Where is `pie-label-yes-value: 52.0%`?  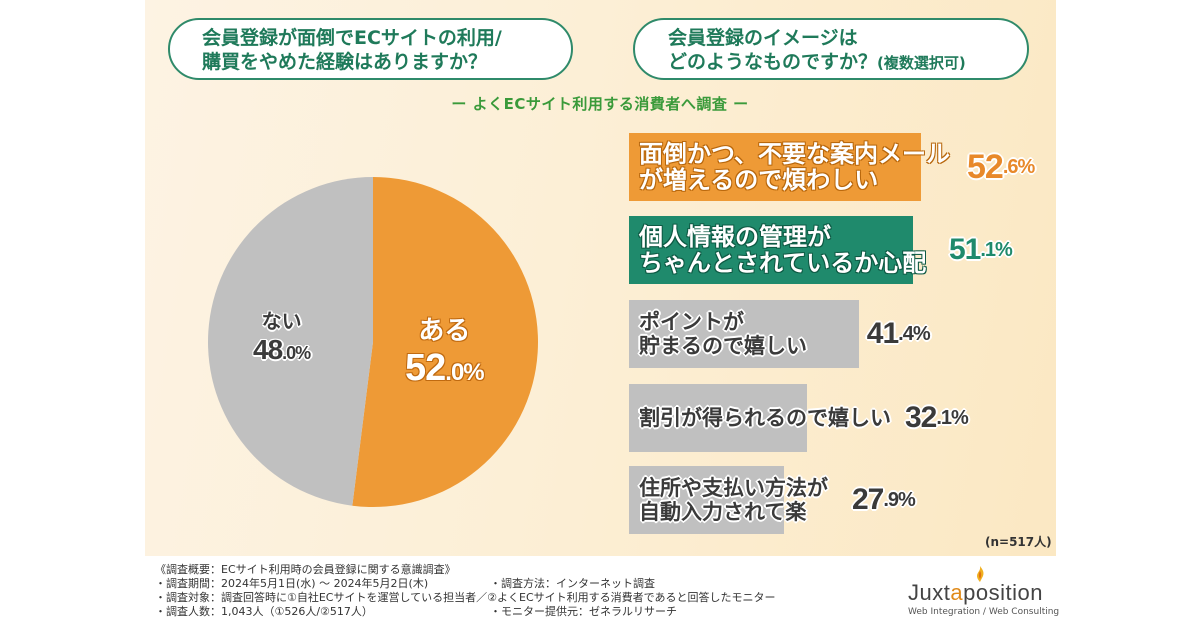 pie-label-yes-value: 52.0% is located at coordinates (445, 368).